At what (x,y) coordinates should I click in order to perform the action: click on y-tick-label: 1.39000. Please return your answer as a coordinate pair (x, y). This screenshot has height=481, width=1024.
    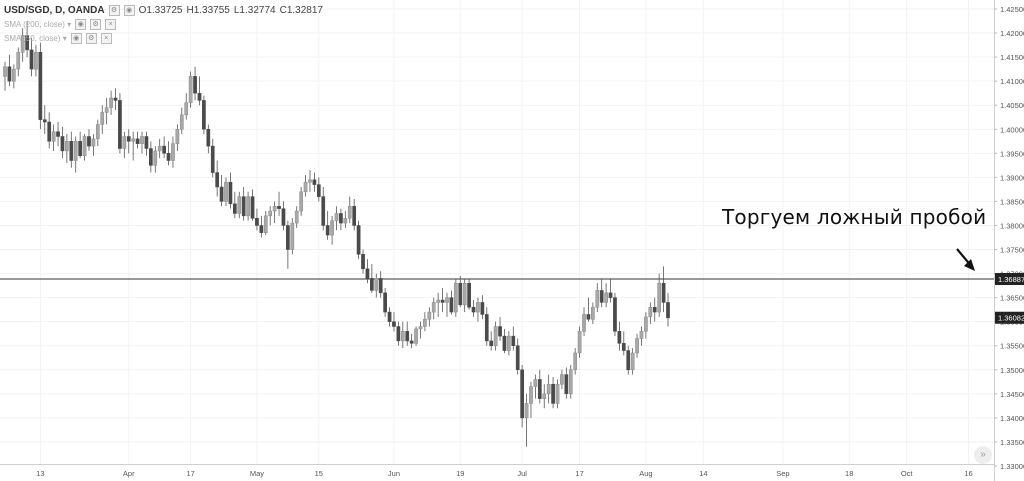
    Looking at the image, I should click on (1012, 177).